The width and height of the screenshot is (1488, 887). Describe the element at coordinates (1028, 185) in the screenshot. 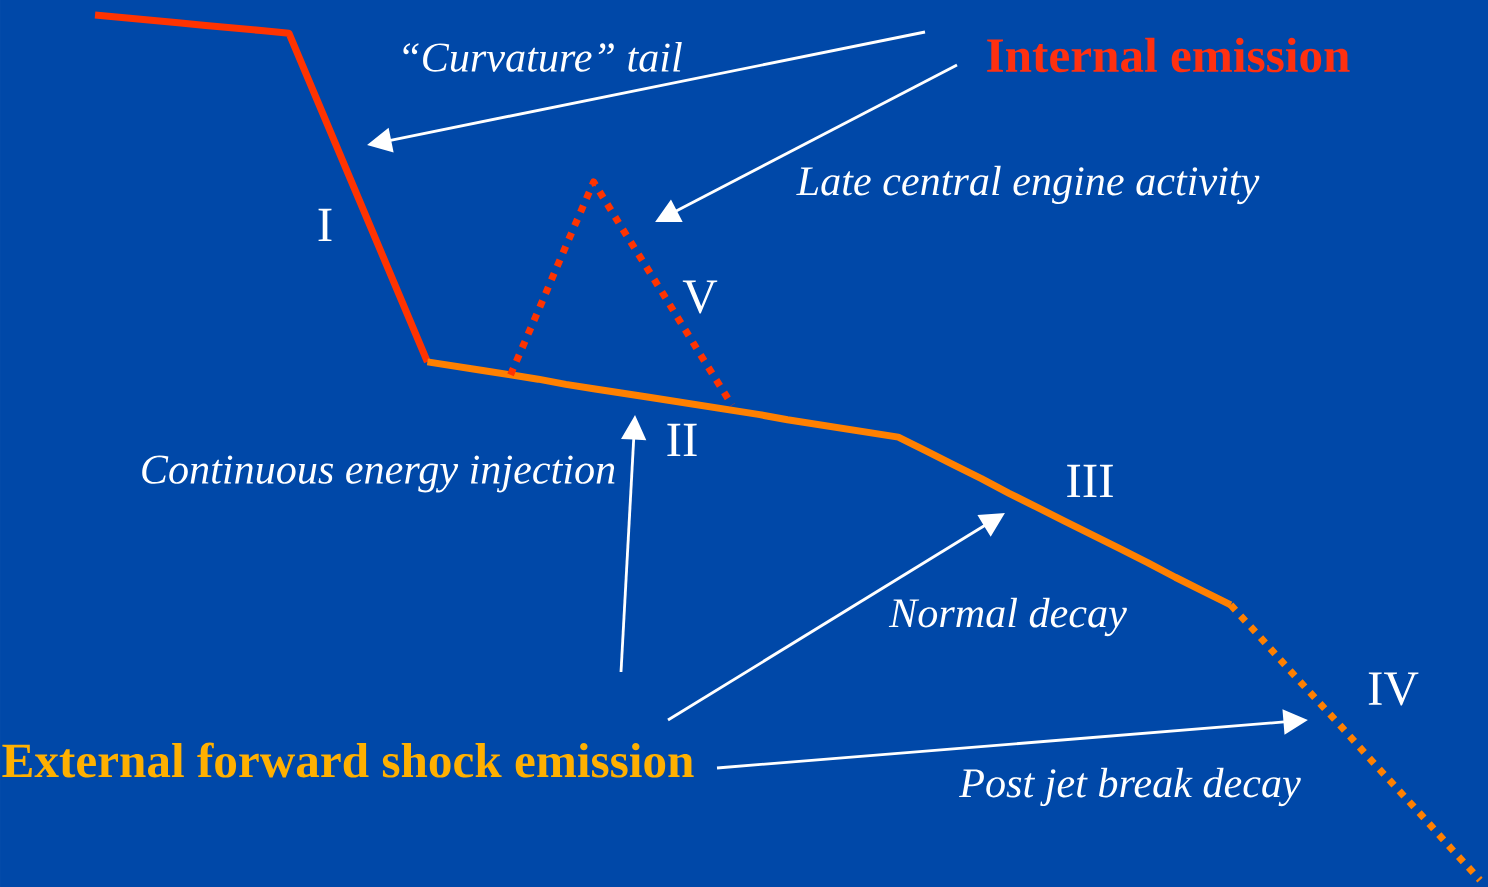

I see `annotation: Late central engine activity` at that location.